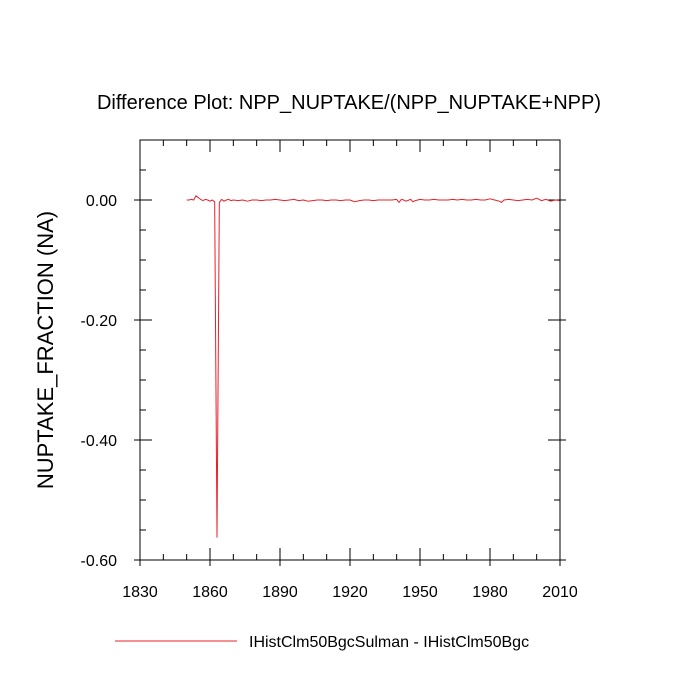  I want to click on x-tick-label: 1860, so click(210, 592).